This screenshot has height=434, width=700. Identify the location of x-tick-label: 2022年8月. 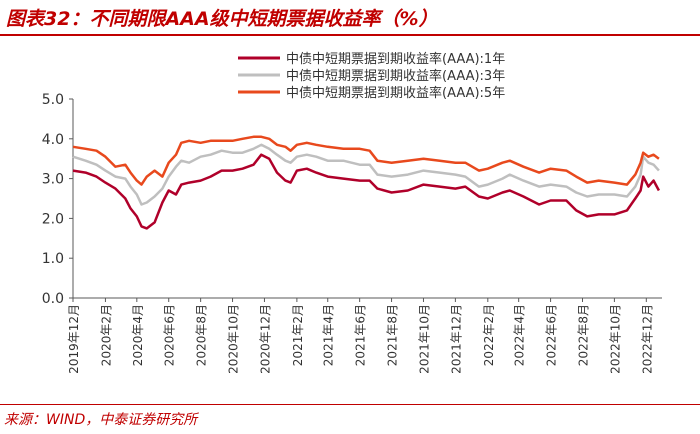
(583, 335).